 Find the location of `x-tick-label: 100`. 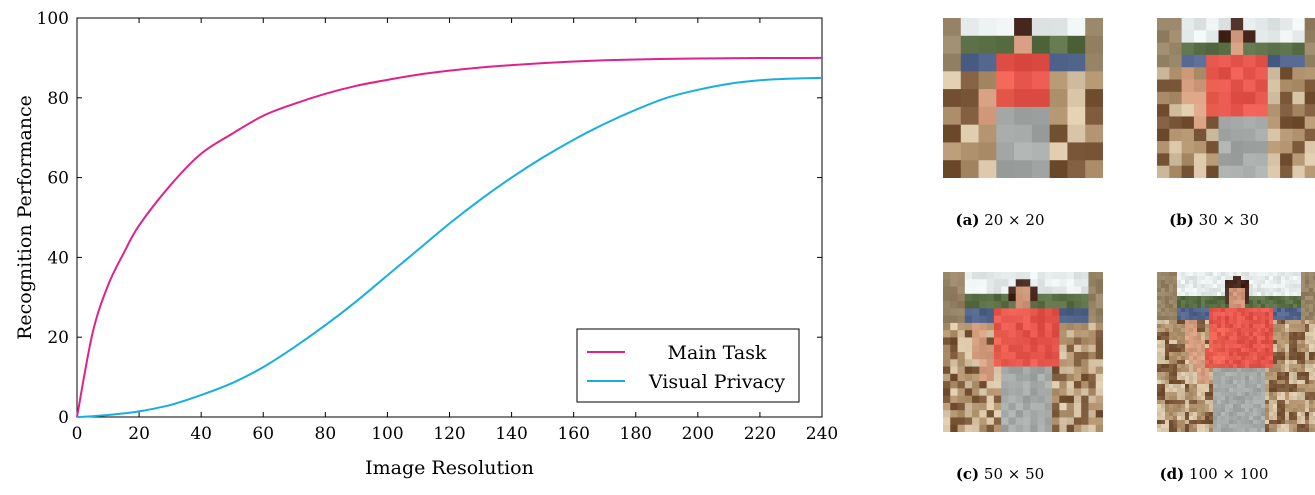

x-tick-label: 100 is located at coordinates (387, 434).